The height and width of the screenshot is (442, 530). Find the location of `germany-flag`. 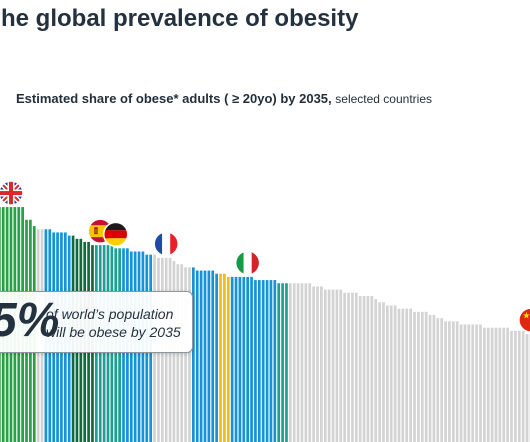

germany-flag is located at coordinates (116, 234).